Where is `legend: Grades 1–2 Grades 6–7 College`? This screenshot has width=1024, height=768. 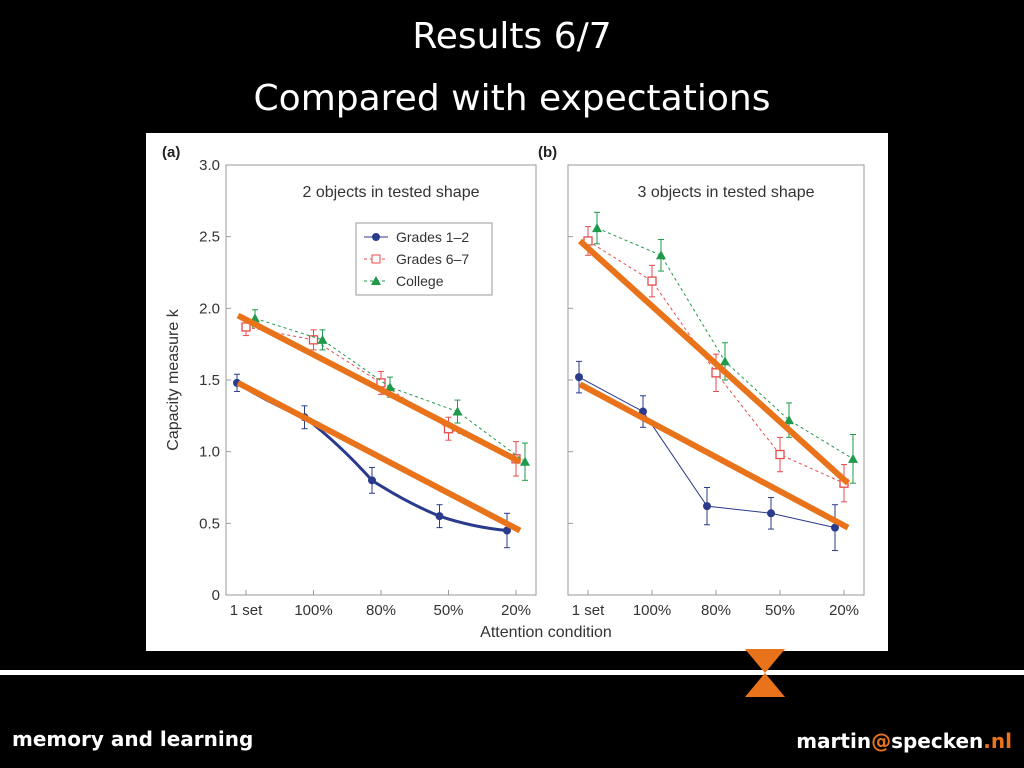 legend: Grades 1–2 Grades 6–7 College is located at coordinates (424, 259).